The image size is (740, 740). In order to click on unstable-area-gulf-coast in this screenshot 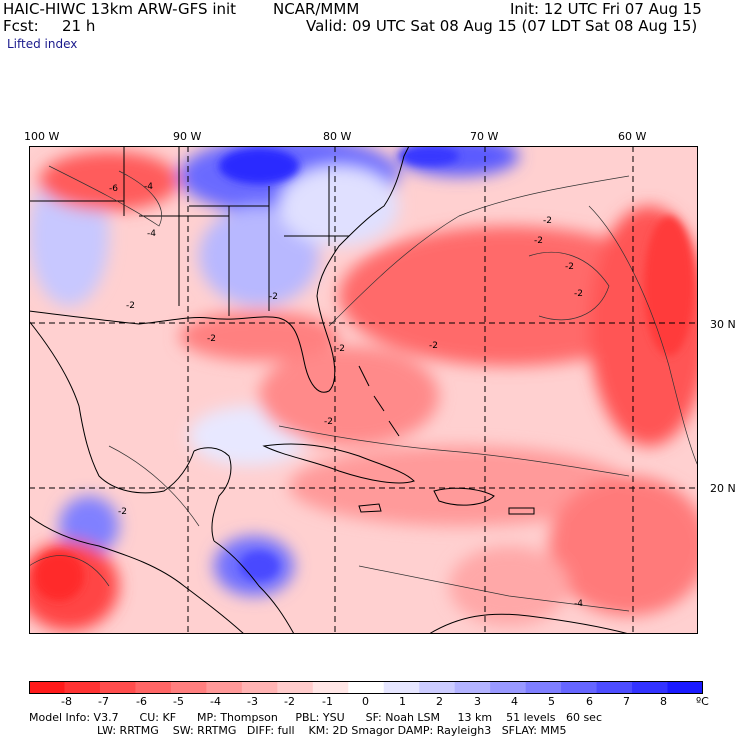, I will do `click(259, 336)`.